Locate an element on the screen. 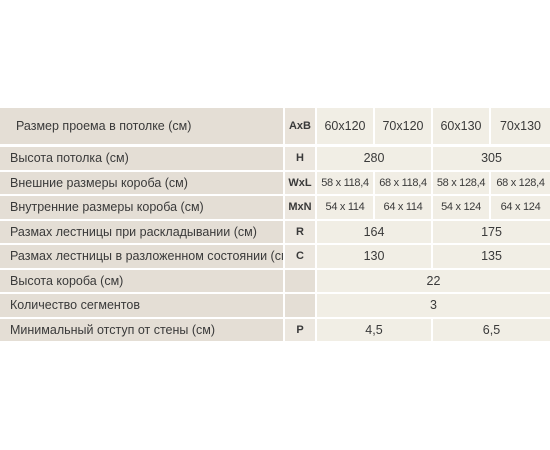 Image resolution: width=550 pixels, height=450 pixels. row-value: 64 x 114 is located at coordinates (404, 208).